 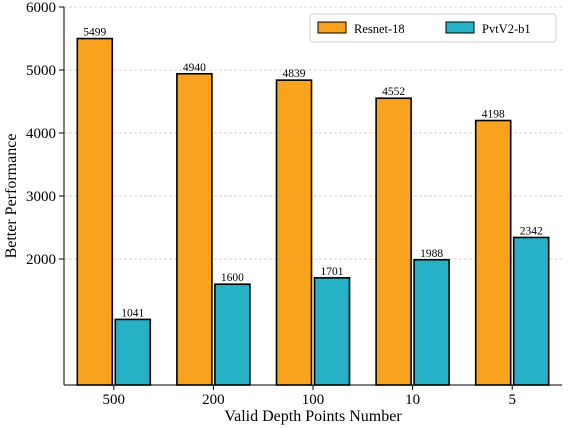 What do you see at coordinates (41, 197) in the screenshot?
I see `y-tick-label: 3000` at bounding box center [41, 197].